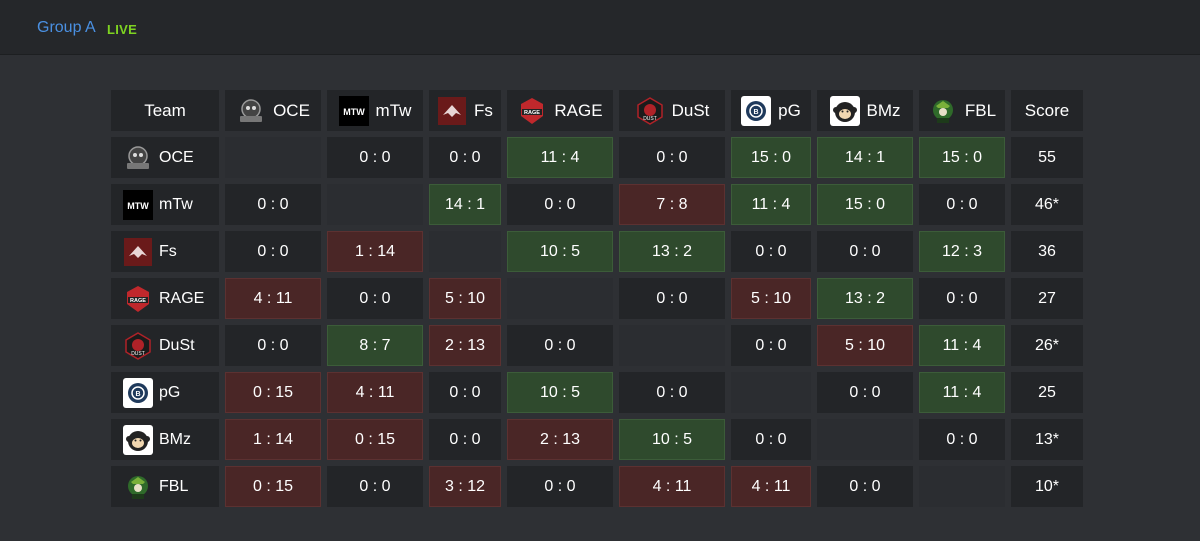  What do you see at coordinates (1047, 251) in the screenshot?
I see `team-score: 36` at bounding box center [1047, 251].